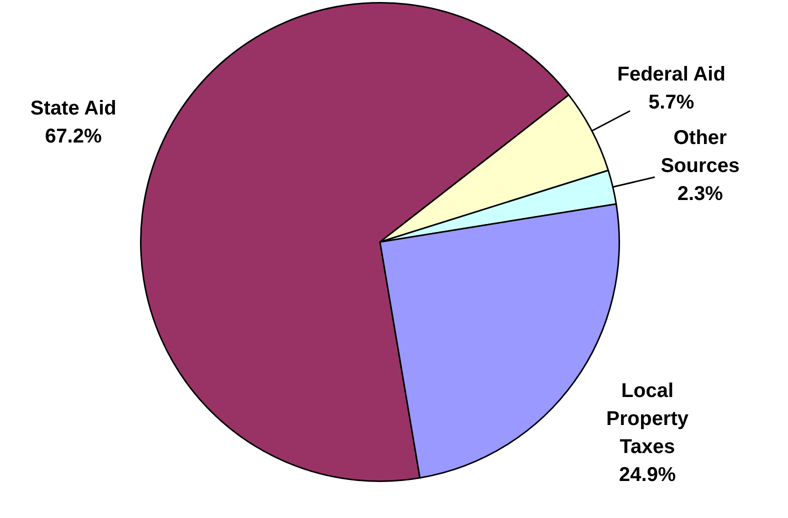 This screenshot has height=518, width=788. I want to click on slice-label: State Aid, so click(73, 108).